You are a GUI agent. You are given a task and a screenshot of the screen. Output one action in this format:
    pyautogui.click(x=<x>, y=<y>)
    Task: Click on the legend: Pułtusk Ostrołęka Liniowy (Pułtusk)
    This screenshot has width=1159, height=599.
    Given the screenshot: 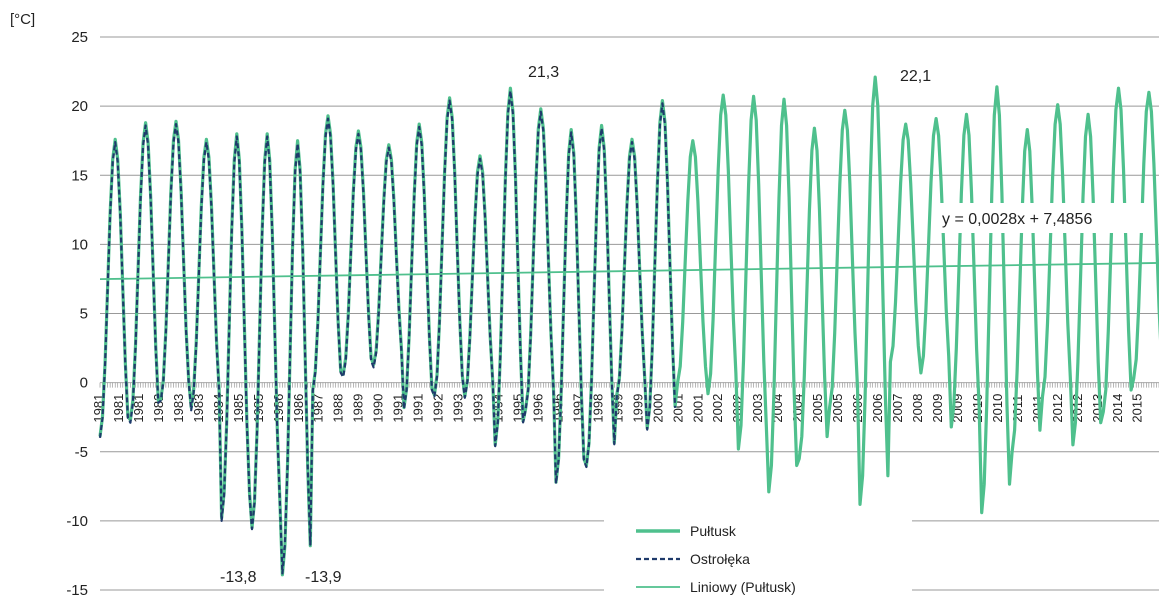 What is the action you would take?
    pyautogui.click(x=758, y=553)
    